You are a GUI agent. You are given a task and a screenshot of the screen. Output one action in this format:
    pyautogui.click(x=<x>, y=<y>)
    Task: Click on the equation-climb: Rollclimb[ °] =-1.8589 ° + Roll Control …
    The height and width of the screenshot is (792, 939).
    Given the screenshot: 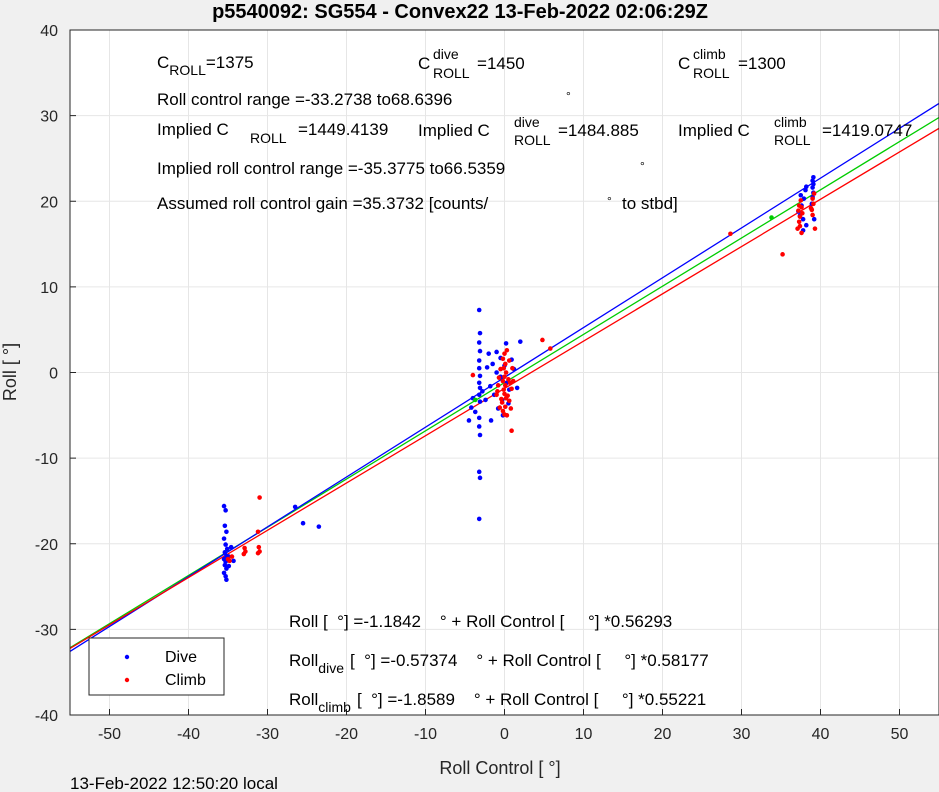 What is the action you would take?
    pyautogui.click(x=497, y=702)
    